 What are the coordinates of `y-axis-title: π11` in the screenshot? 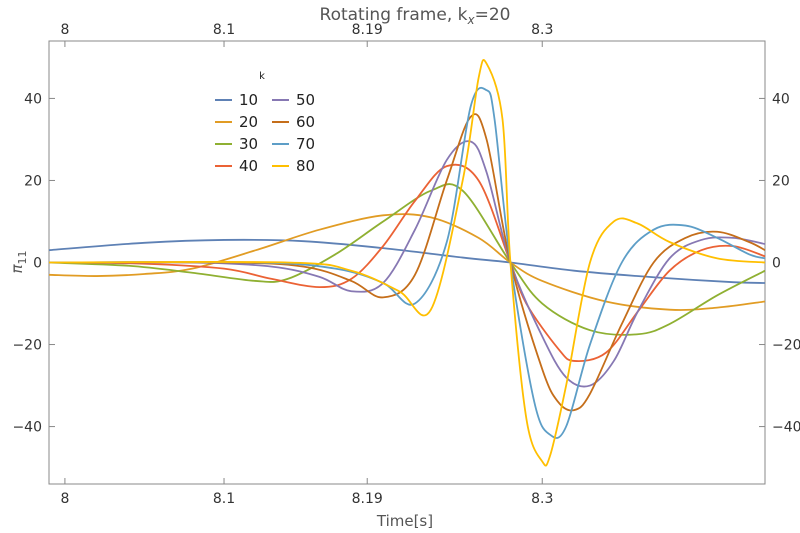 It's located at (18, 261).